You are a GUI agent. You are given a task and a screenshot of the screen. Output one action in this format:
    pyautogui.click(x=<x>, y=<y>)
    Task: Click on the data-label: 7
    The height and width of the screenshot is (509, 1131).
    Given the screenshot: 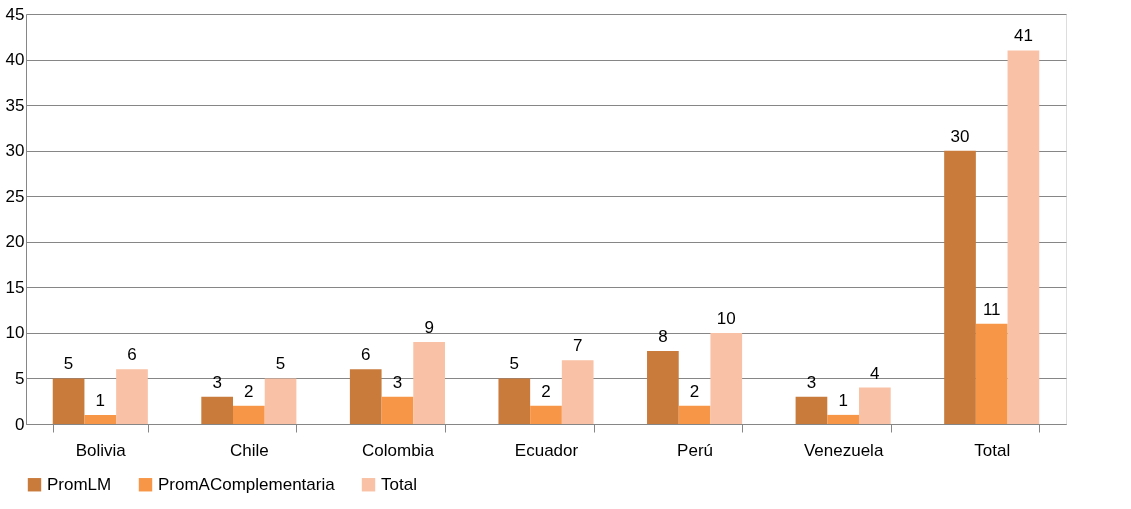 What is the action you would take?
    pyautogui.click(x=577, y=346)
    